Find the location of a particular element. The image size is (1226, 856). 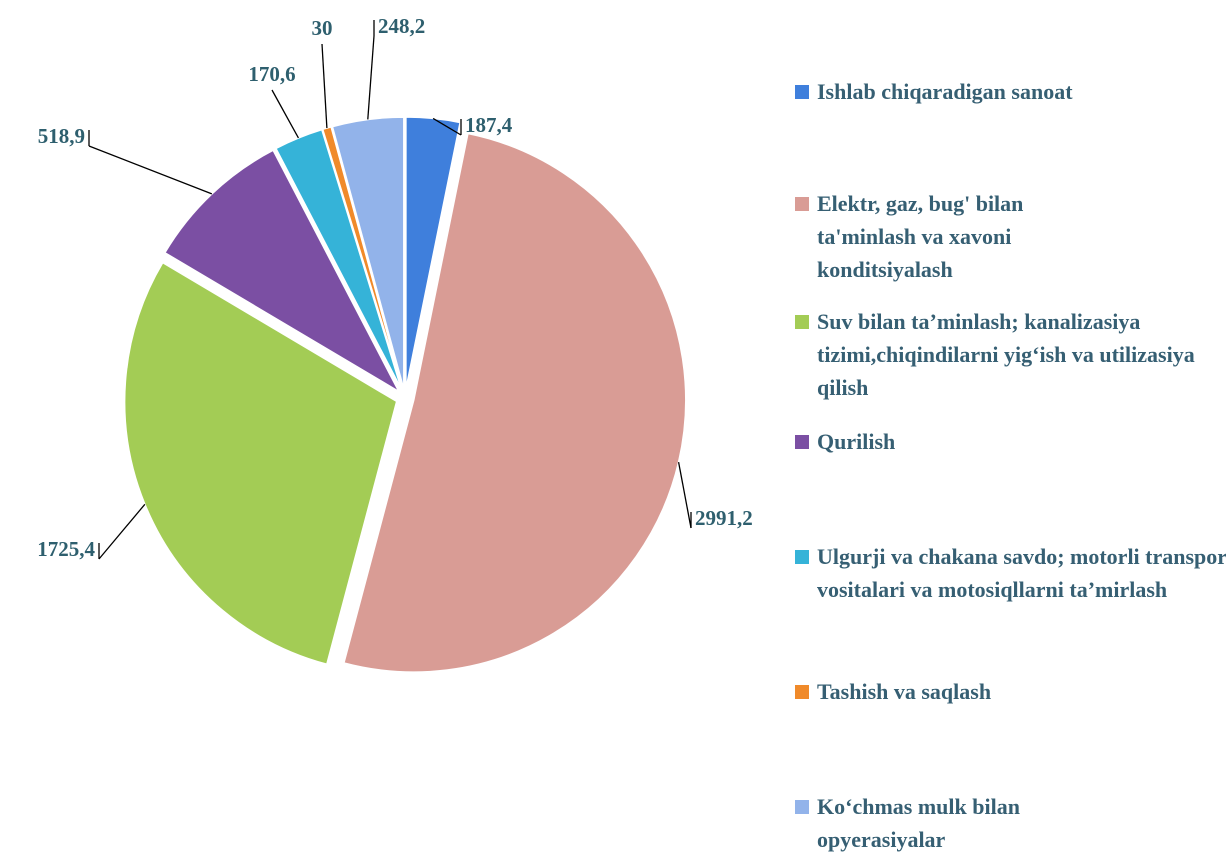

legend-entry: Tashish va saqlash is located at coordinates (1010, 691).